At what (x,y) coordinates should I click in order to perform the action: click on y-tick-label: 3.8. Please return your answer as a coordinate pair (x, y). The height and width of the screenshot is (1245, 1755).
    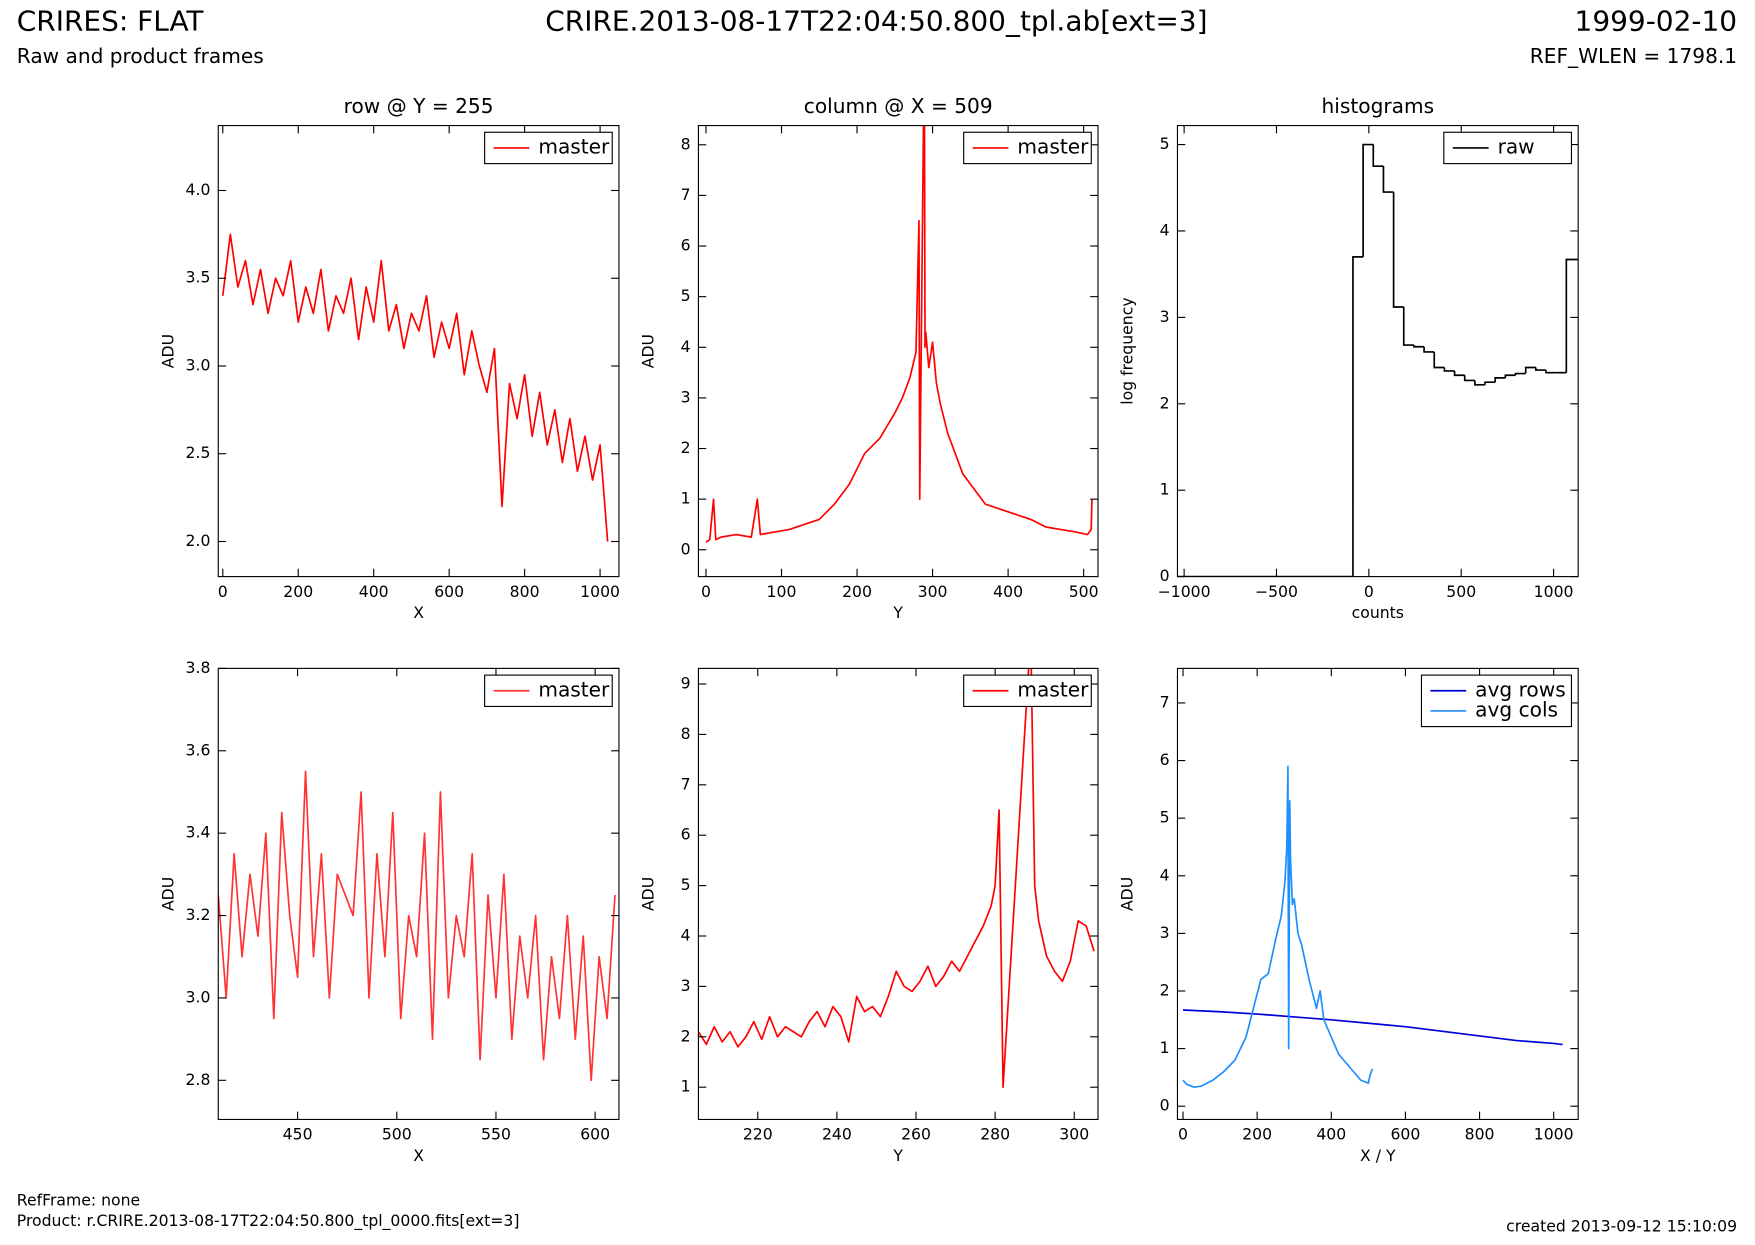
    Looking at the image, I should click on (198, 667).